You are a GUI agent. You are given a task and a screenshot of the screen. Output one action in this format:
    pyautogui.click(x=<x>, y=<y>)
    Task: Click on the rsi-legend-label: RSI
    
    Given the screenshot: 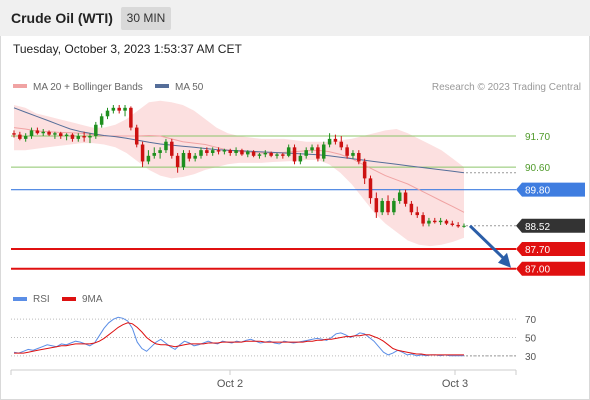 What is the action you would take?
    pyautogui.click(x=41, y=299)
    